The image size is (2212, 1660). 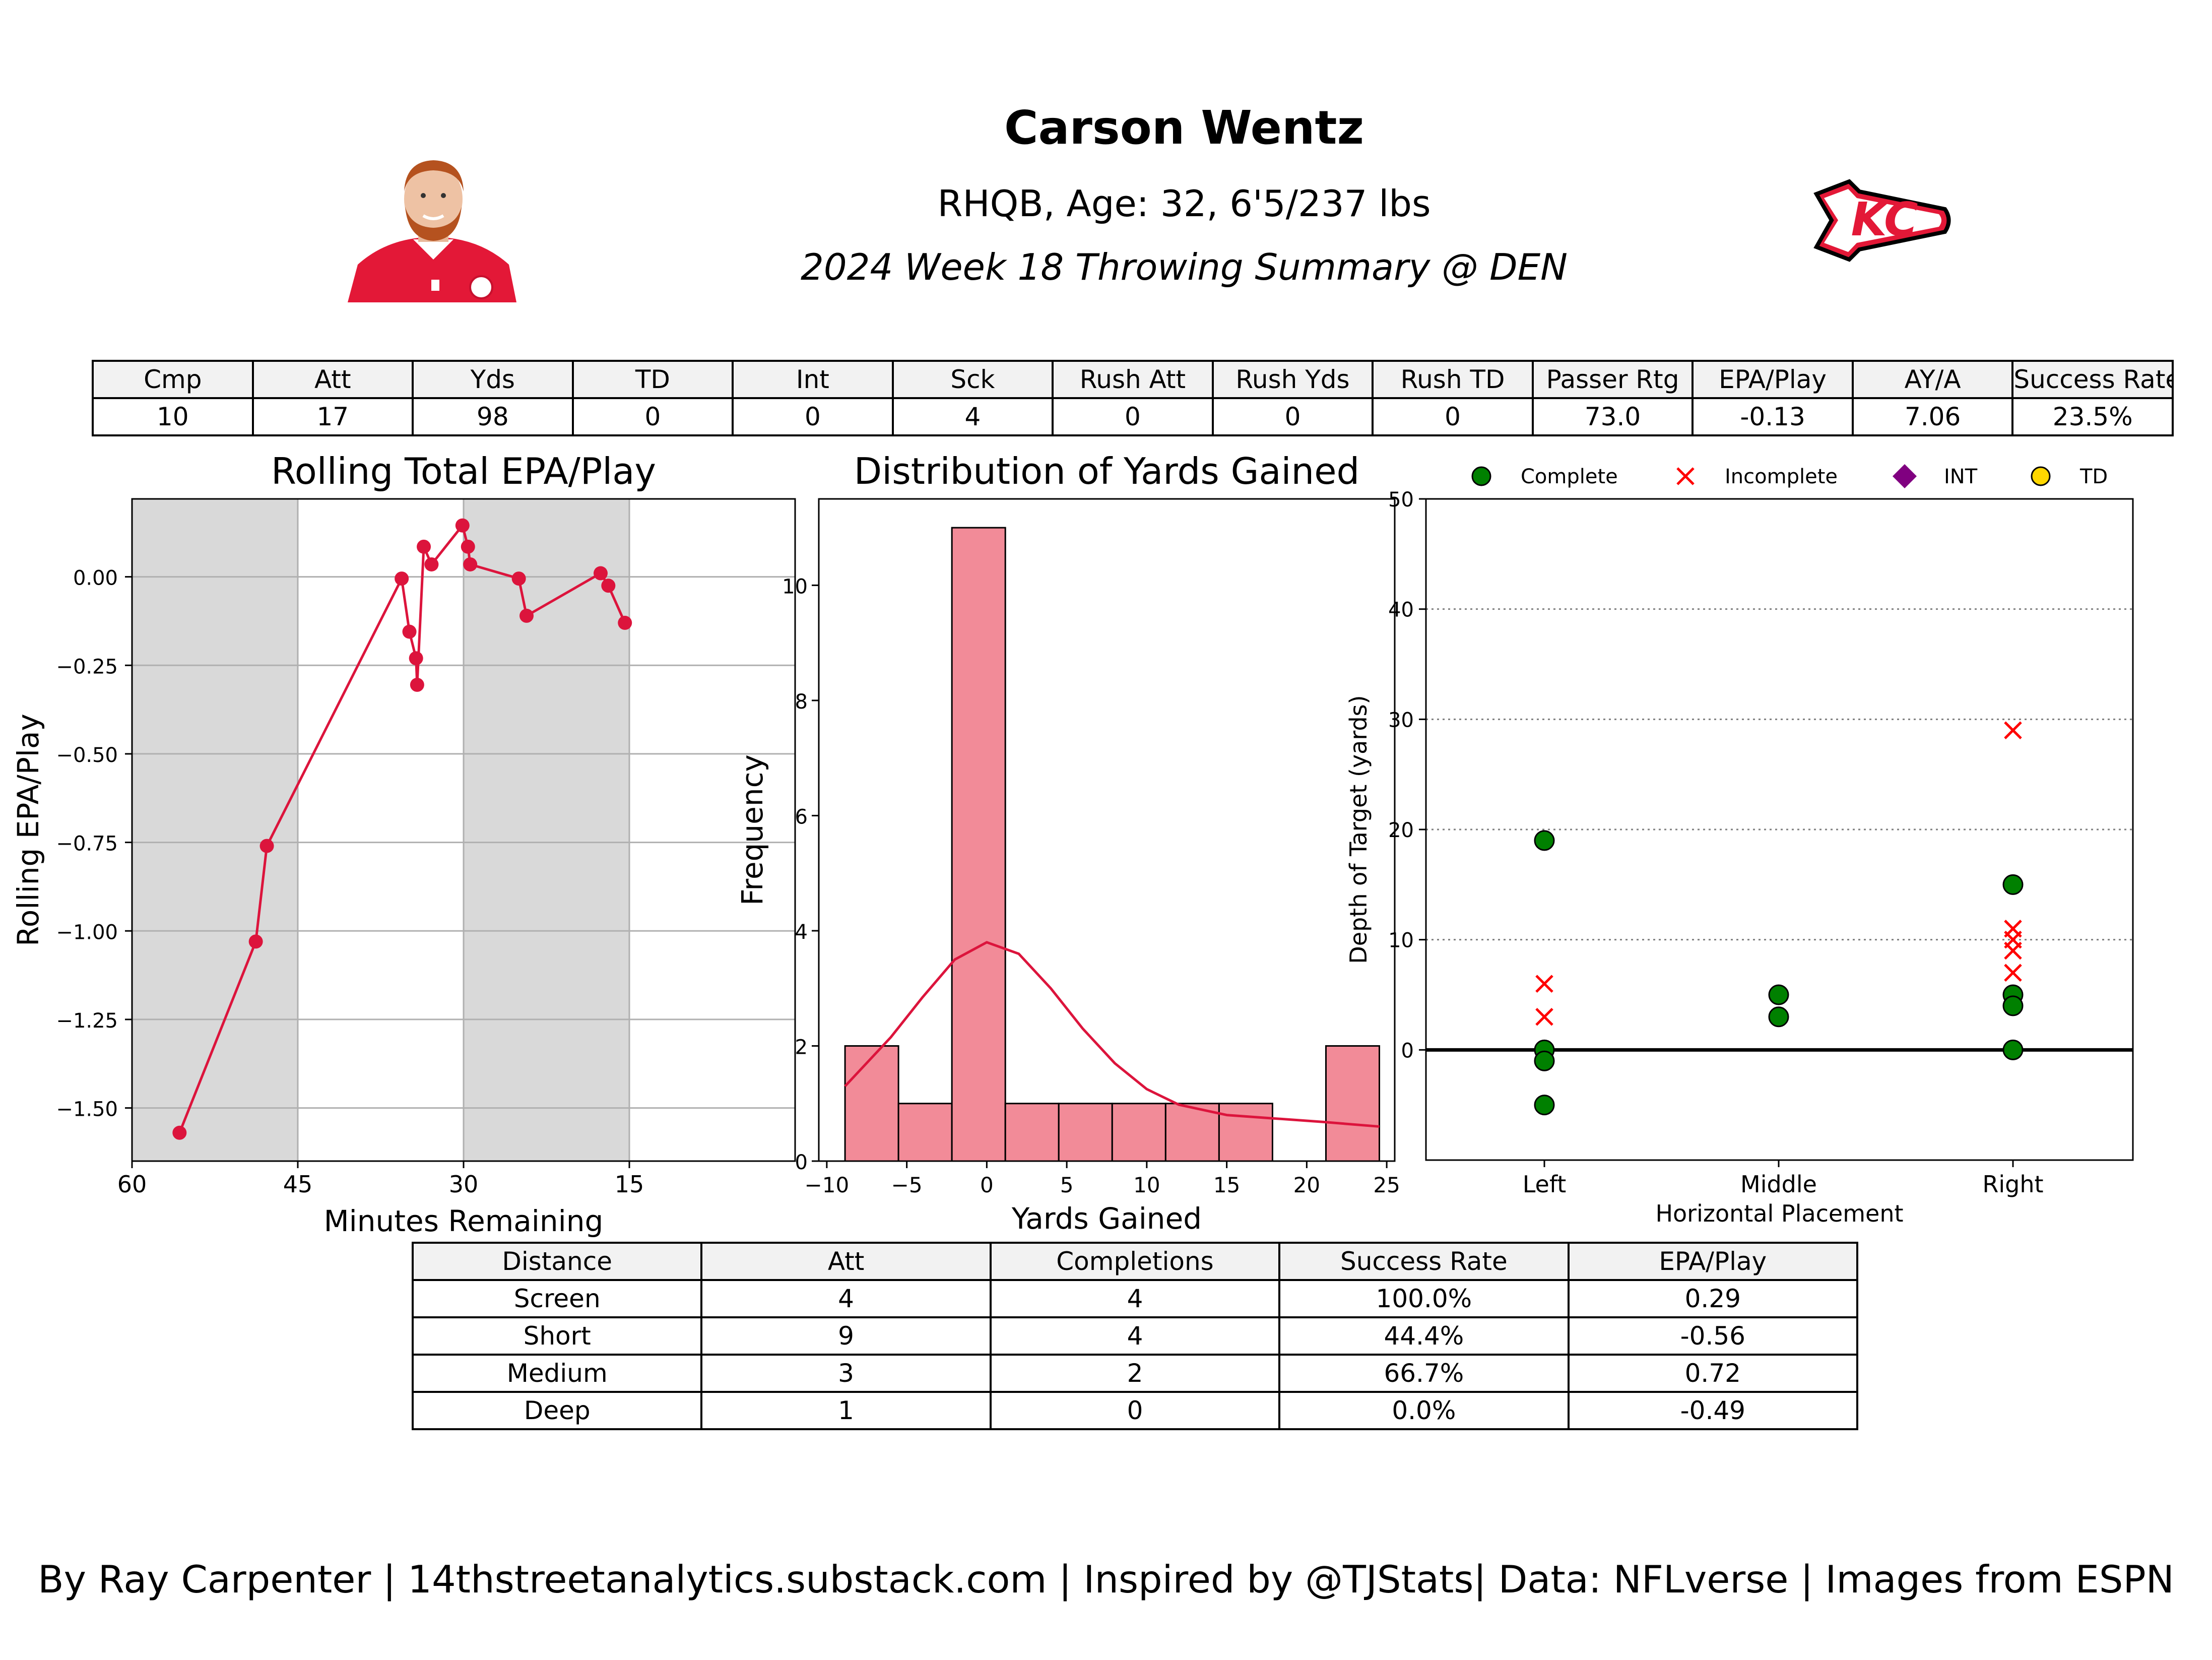 I want to click on team-logo-text: KC, so click(x=1884, y=219).